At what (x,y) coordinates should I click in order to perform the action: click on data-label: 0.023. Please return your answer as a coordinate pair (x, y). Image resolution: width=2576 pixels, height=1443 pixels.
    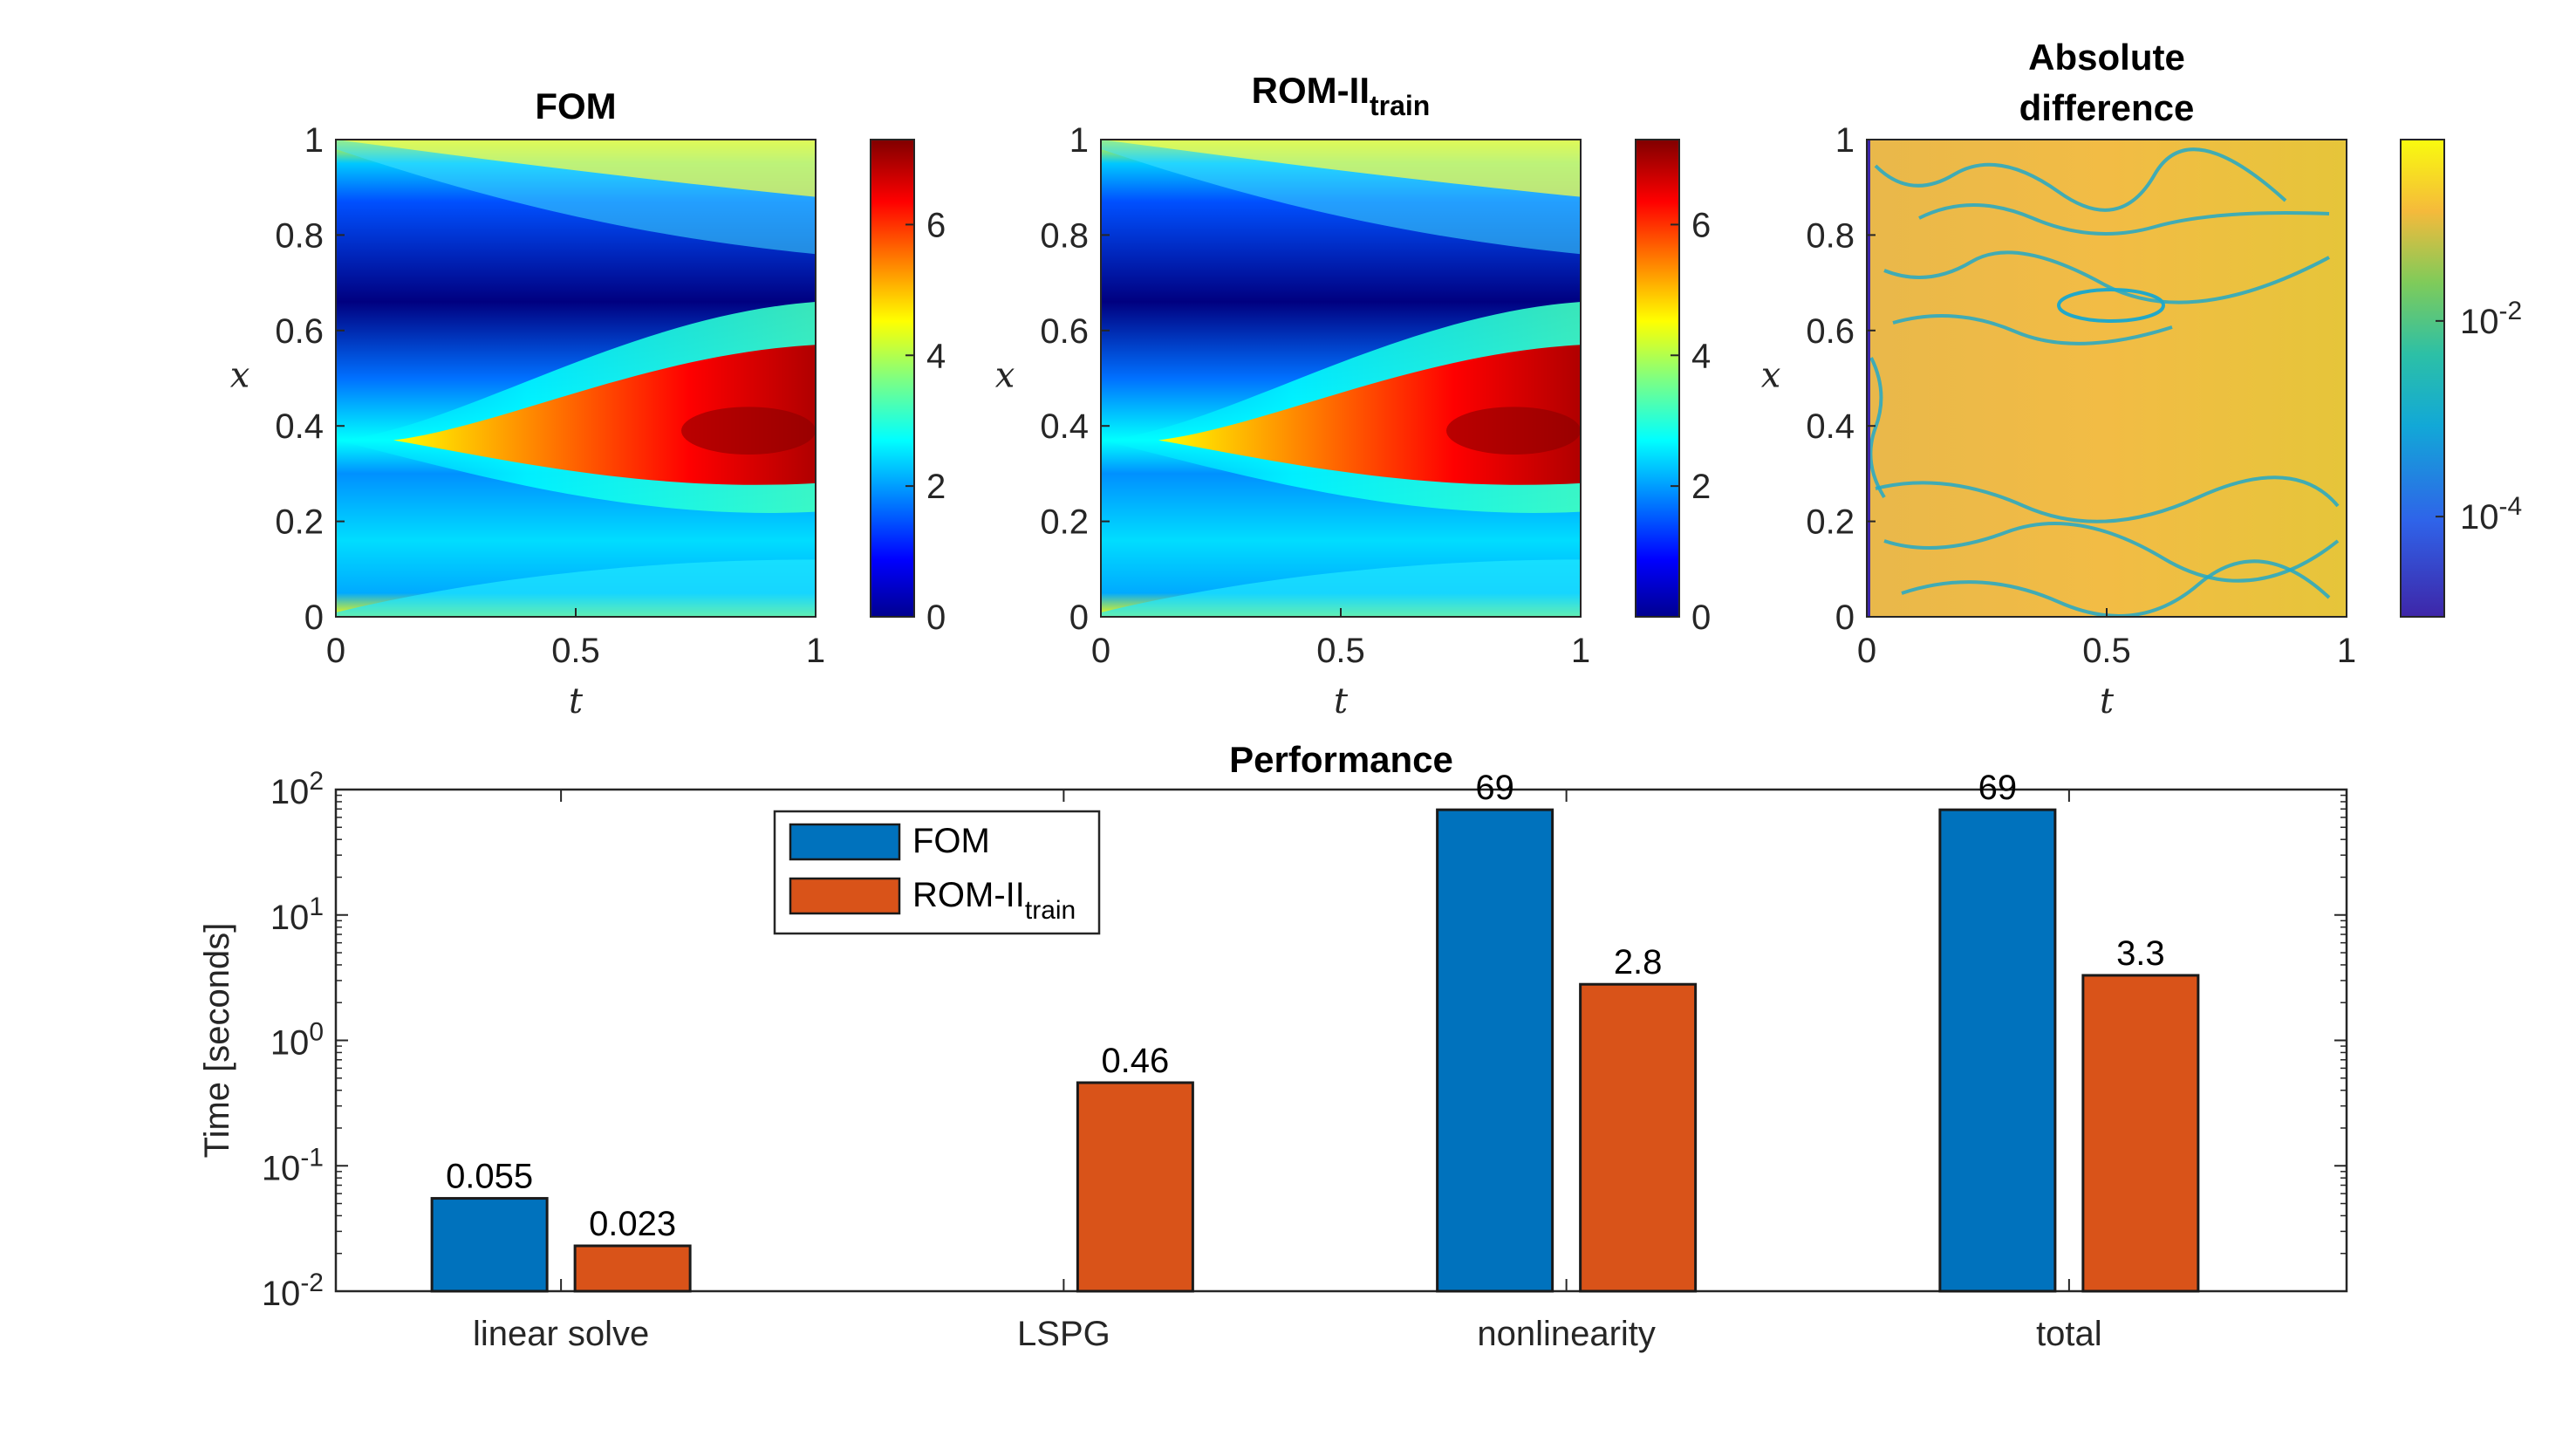
    Looking at the image, I should click on (632, 1224).